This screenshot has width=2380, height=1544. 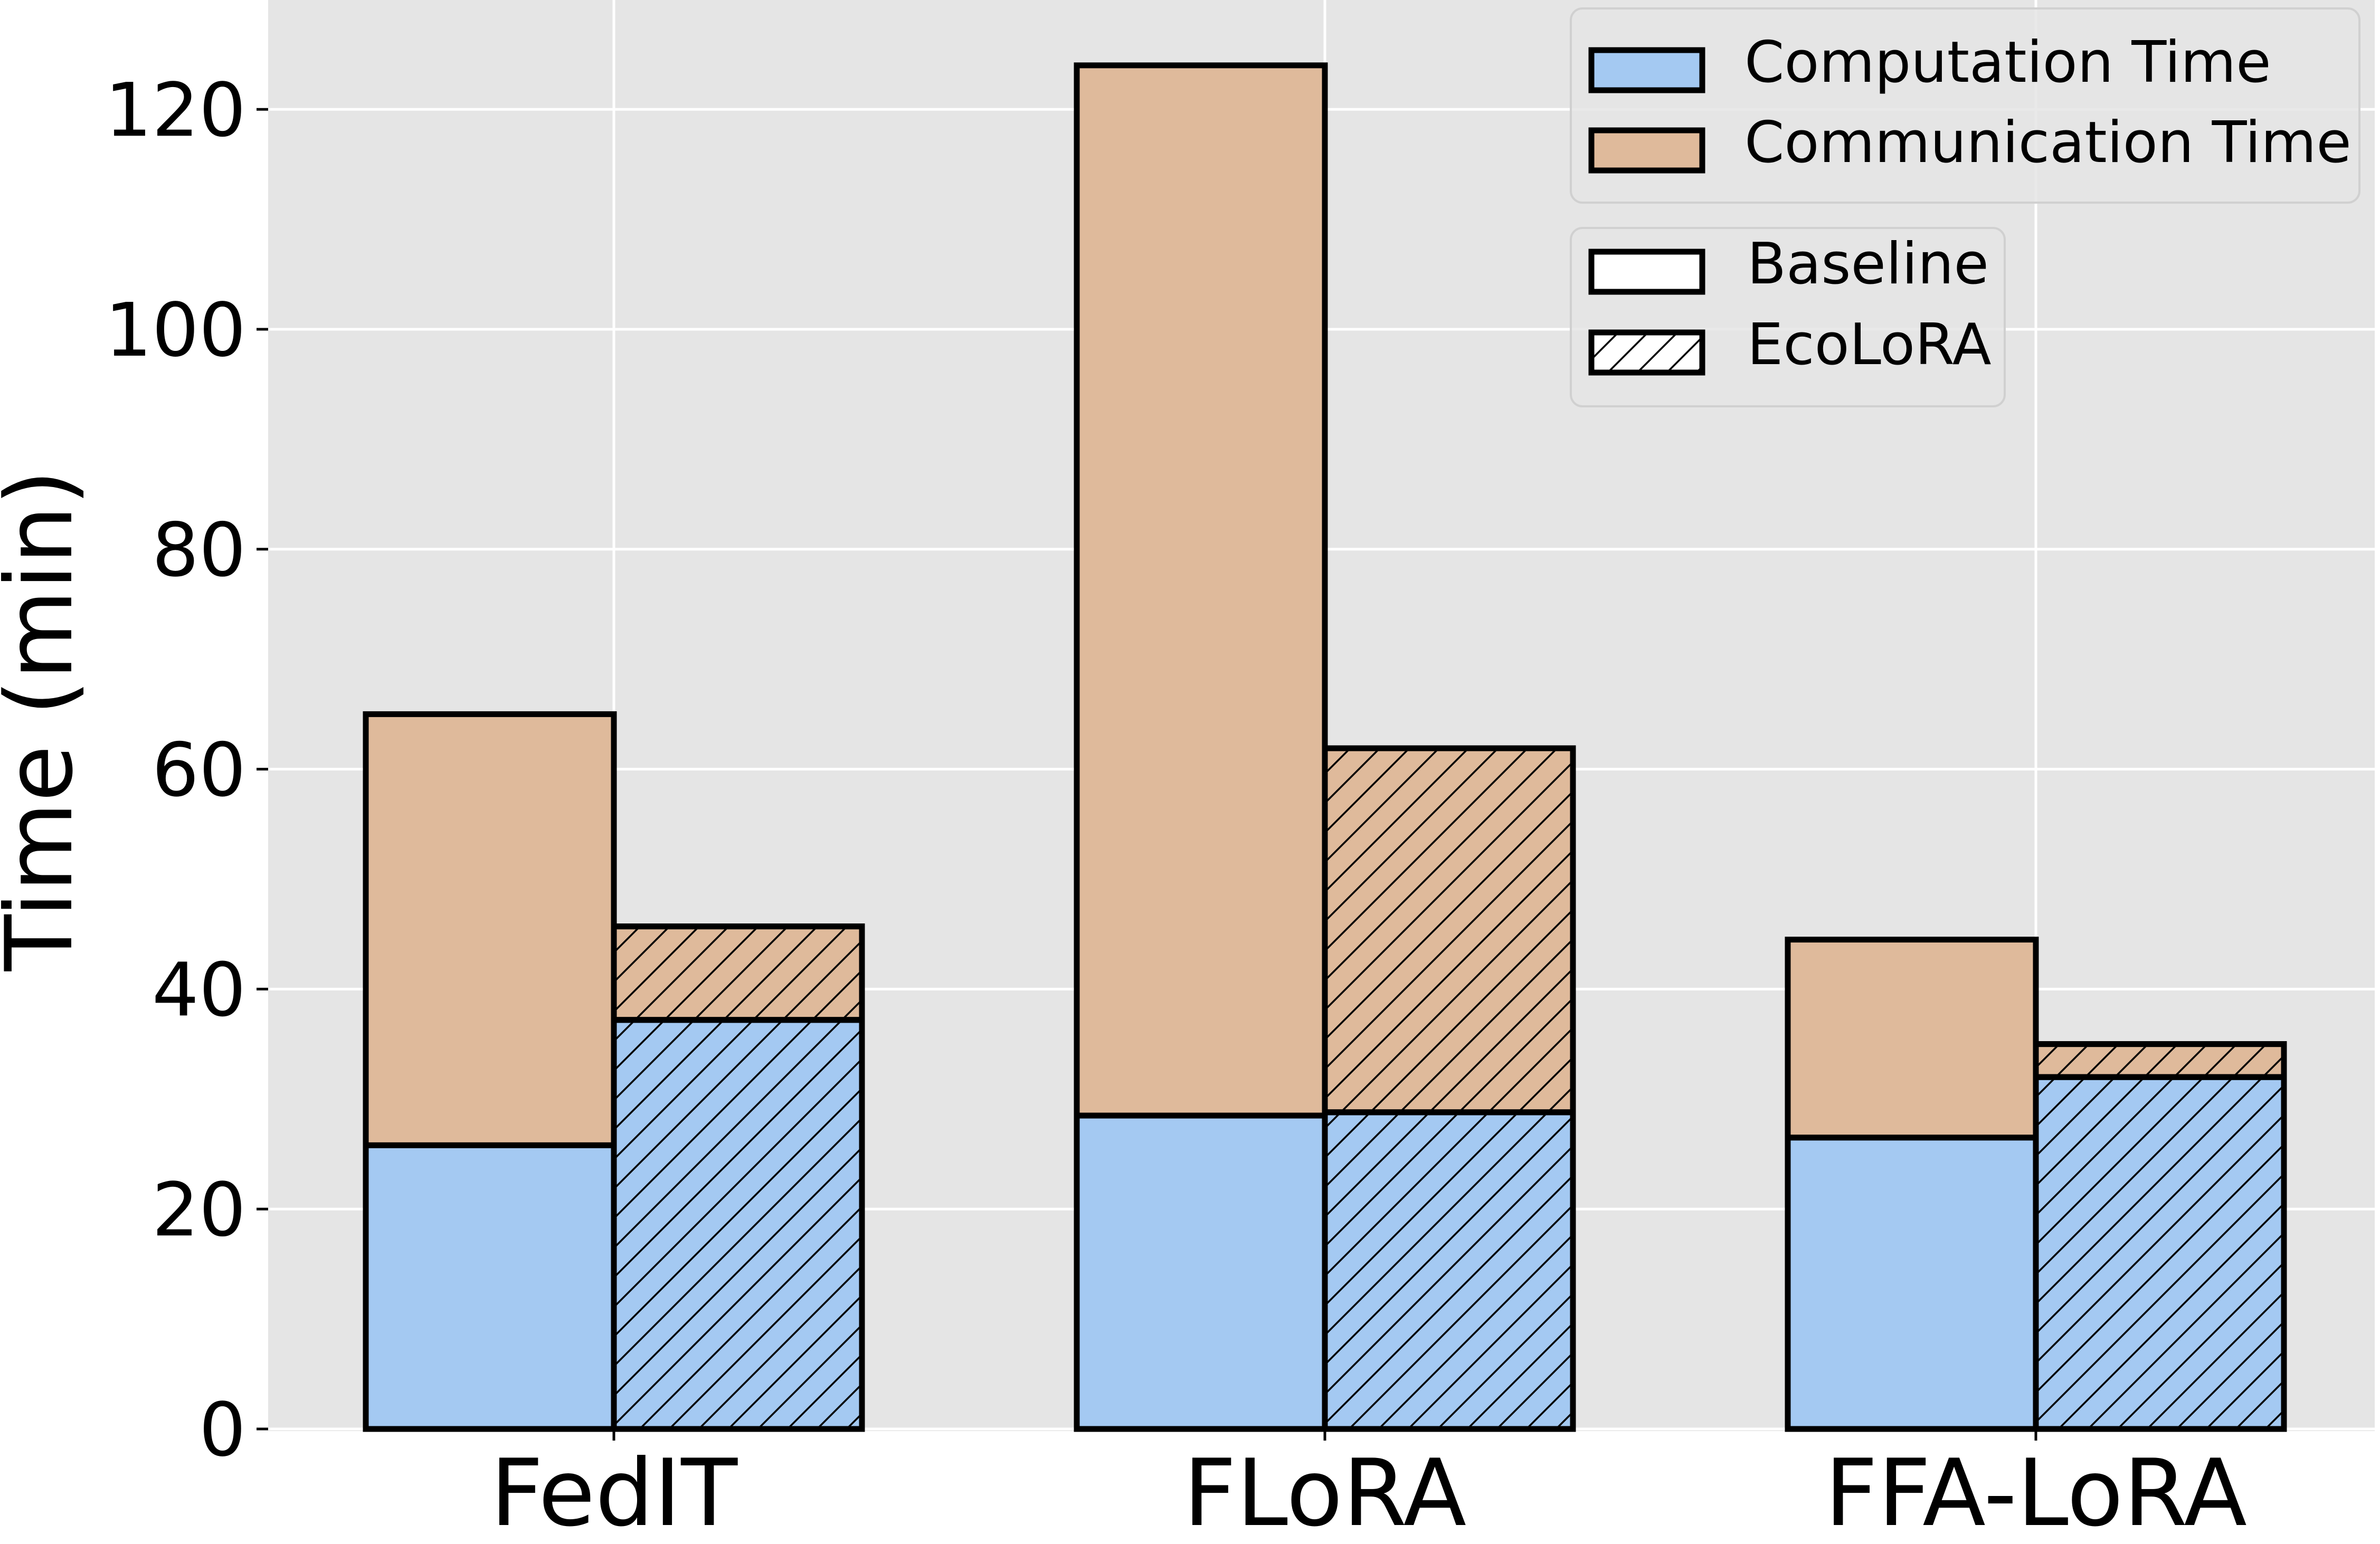 I want to click on bar-ecolora-computation-flora-hatch, so click(x=1449, y=1271).